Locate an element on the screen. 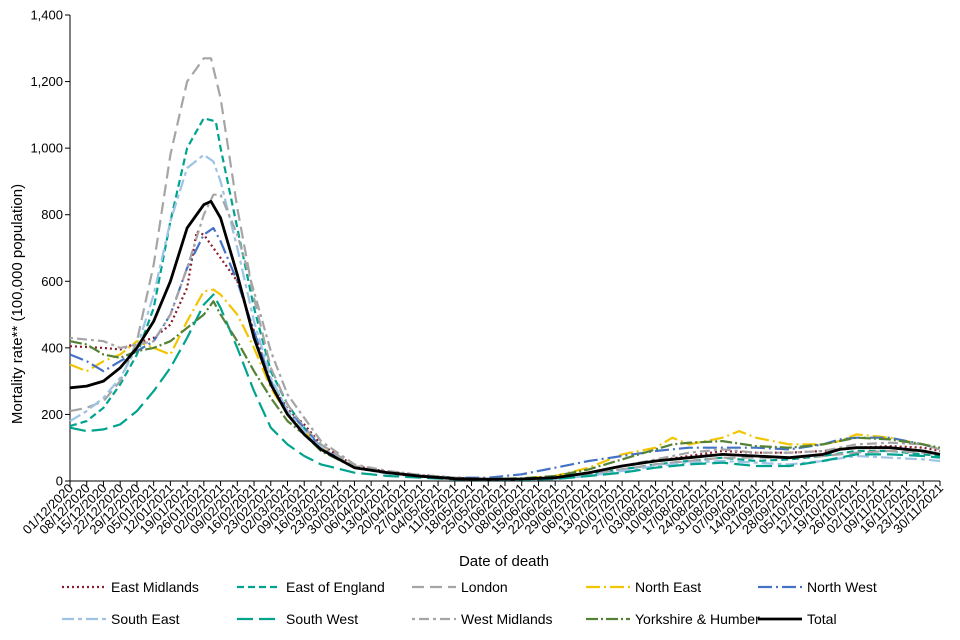 This screenshot has width=960, height=640. x-axis-title: Date of death is located at coordinates (504, 561).